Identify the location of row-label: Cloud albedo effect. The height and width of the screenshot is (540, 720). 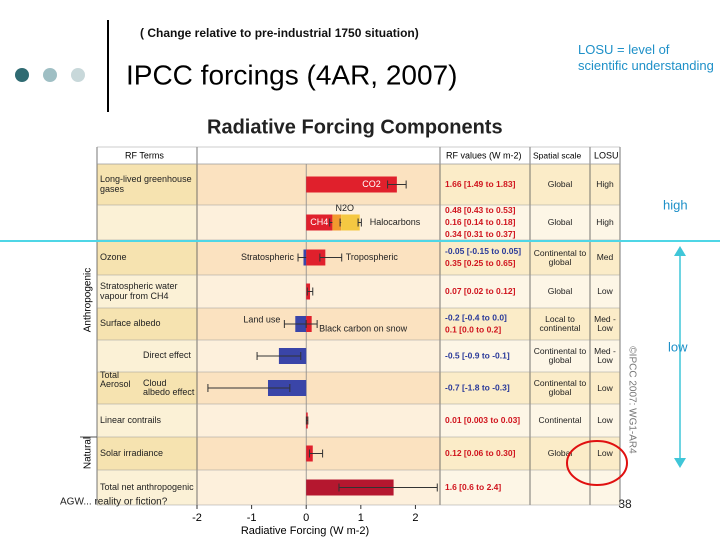
(169, 387).